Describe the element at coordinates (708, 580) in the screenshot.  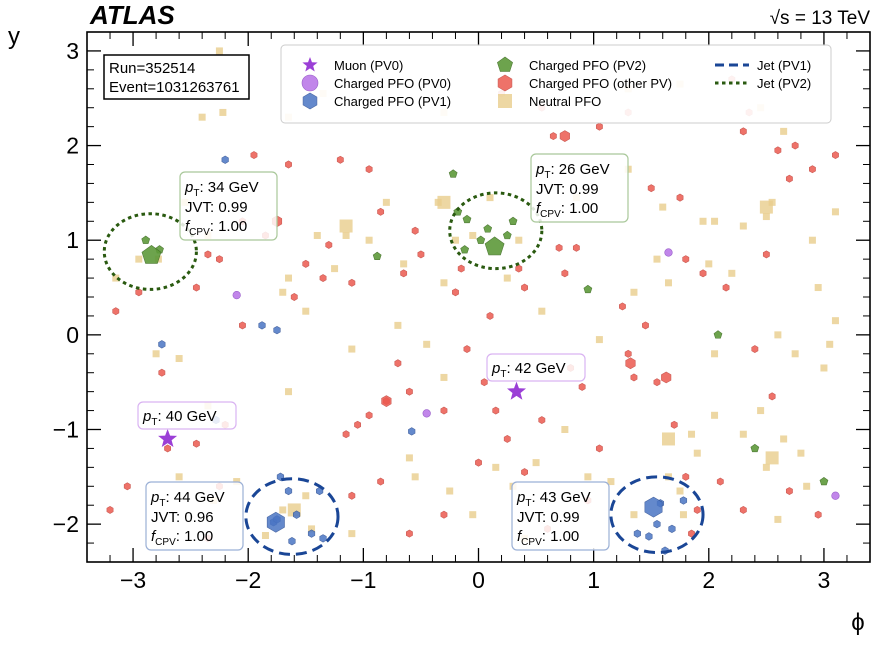
I see `x-tick-label: 2` at that location.